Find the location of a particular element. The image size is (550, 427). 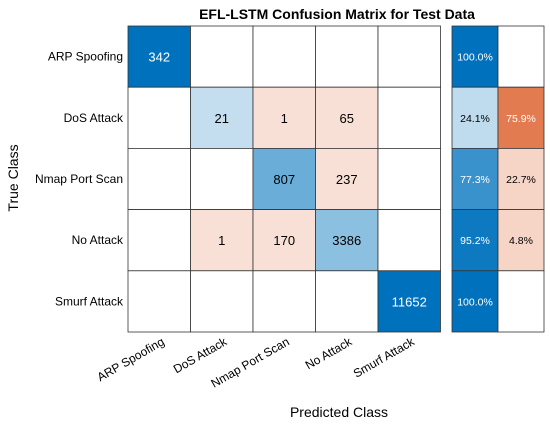

y-tick-label: Nmap Port Scan is located at coordinates (79, 179).